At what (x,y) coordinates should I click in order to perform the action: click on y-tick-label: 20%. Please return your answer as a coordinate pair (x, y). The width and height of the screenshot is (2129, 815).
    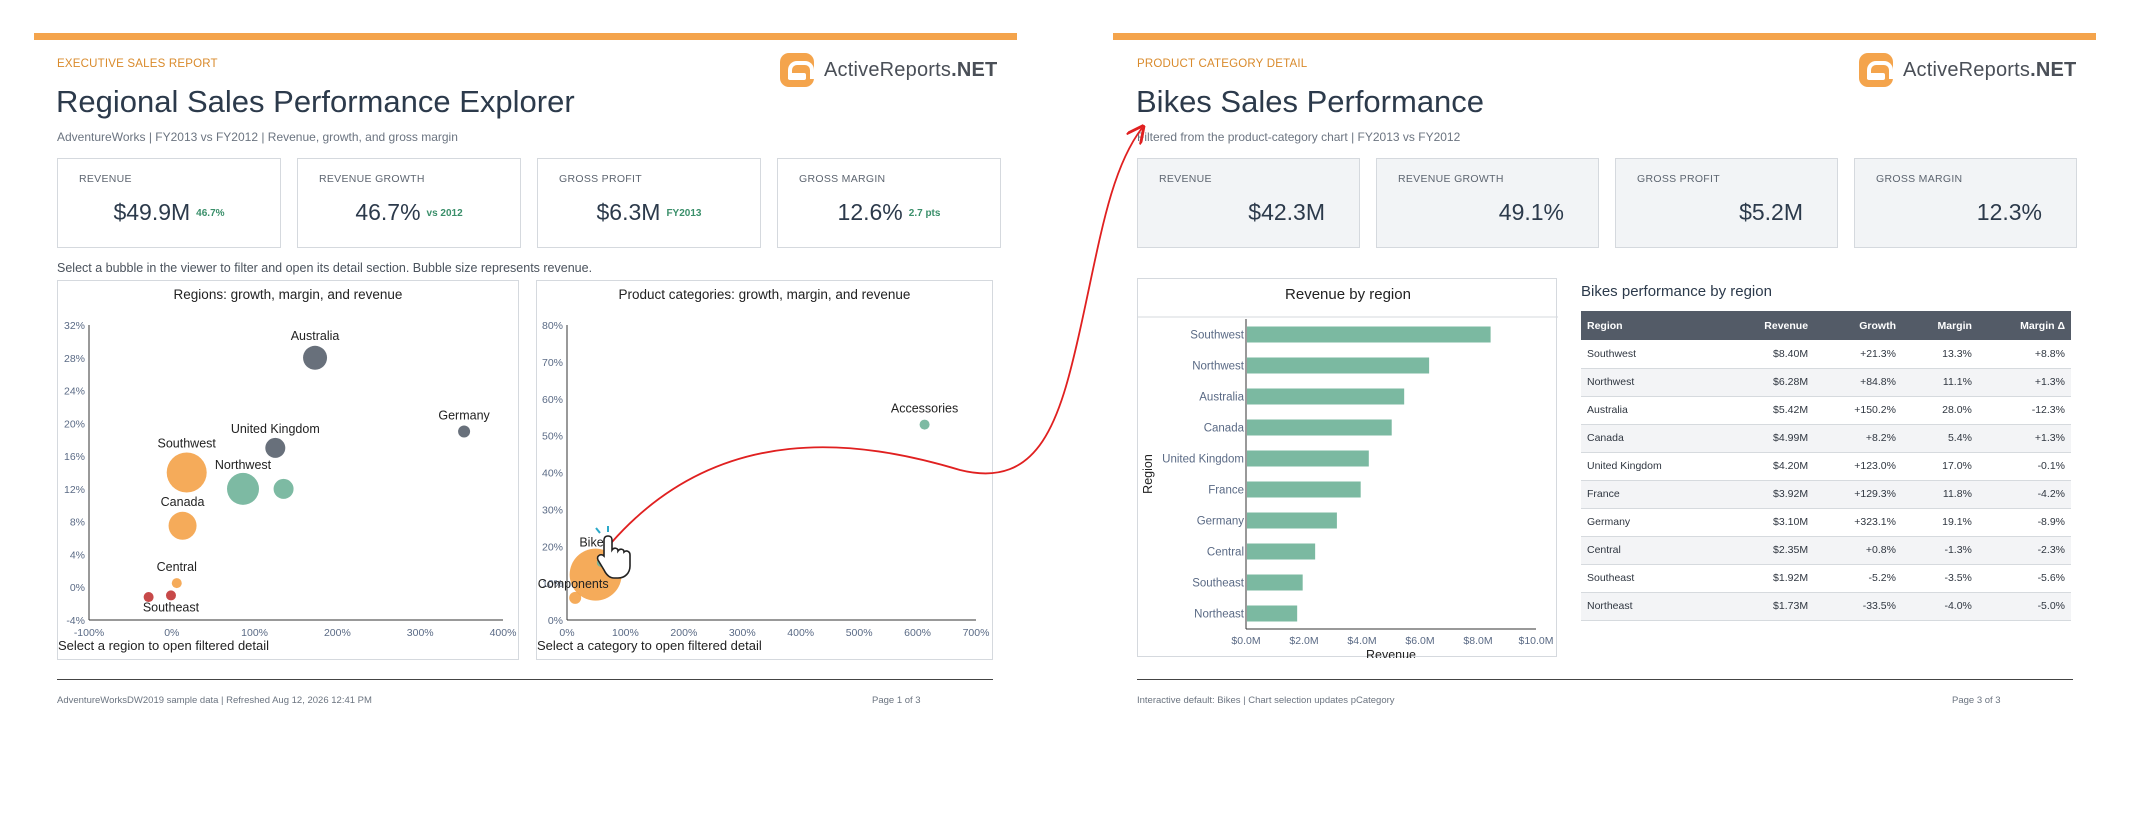
    Looking at the image, I should click on (74, 424).